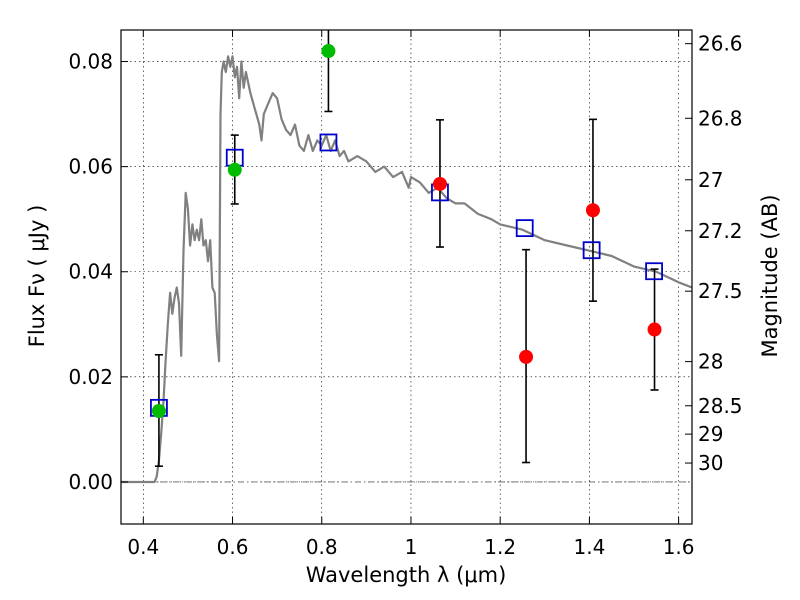 The width and height of the screenshot is (800, 600). Describe the element at coordinates (720, 44) in the screenshot. I see `right-tick-label: 26.6` at that location.